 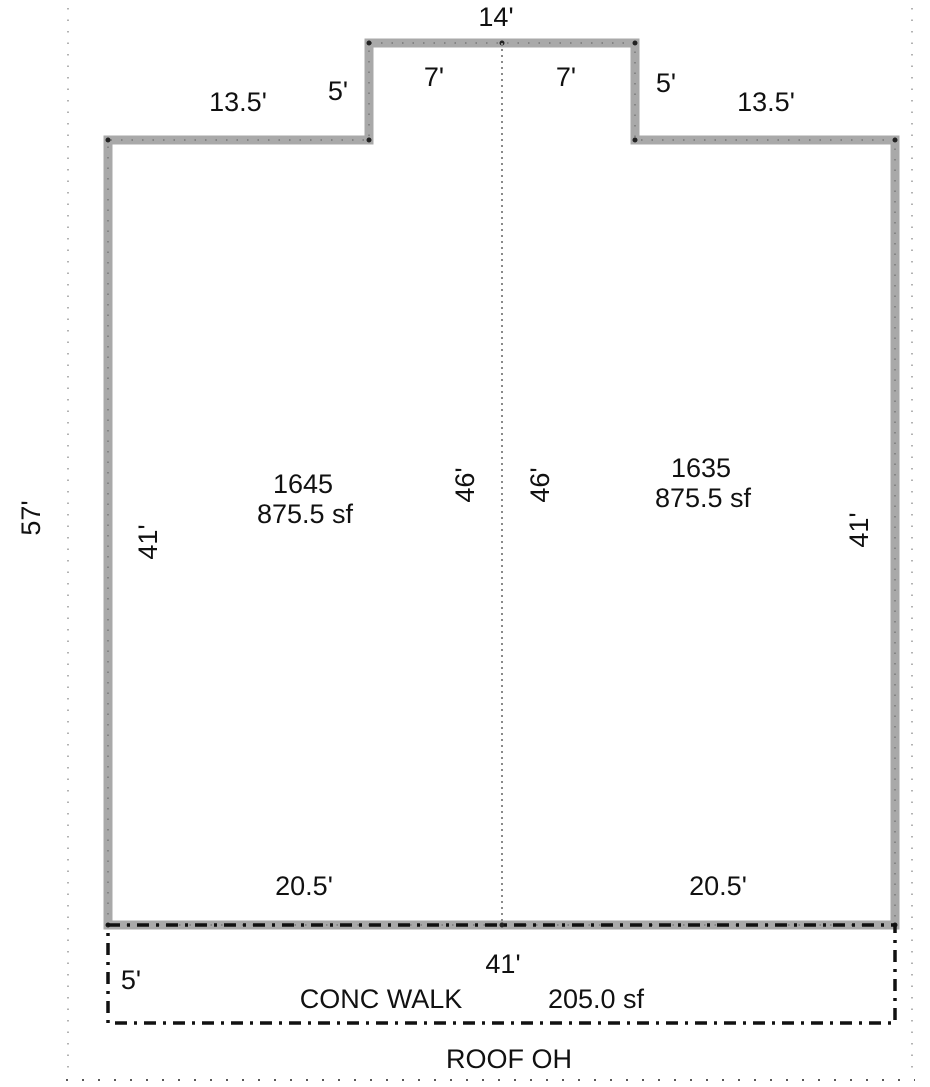 What do you see at coordinates (701, 468) in the screenshot?
I see `right-unit-number: 1635` at bounding box center [701, 468].